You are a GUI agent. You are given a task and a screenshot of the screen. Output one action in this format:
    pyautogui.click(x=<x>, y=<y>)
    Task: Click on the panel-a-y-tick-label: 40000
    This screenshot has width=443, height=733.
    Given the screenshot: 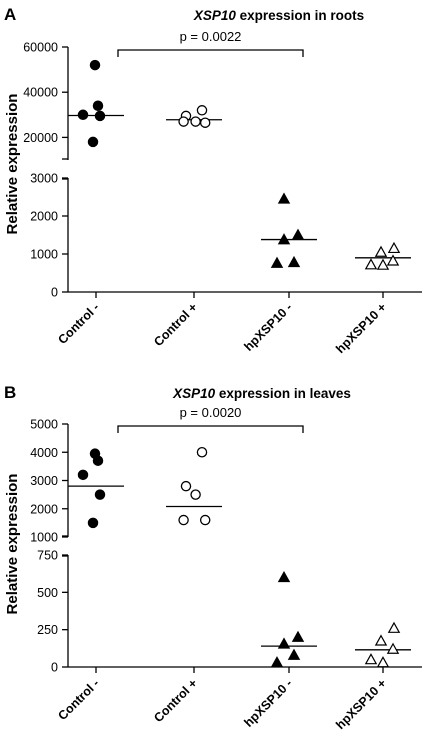 What is the action you would take?
    pyautogui.click(x=40, y=93)
    